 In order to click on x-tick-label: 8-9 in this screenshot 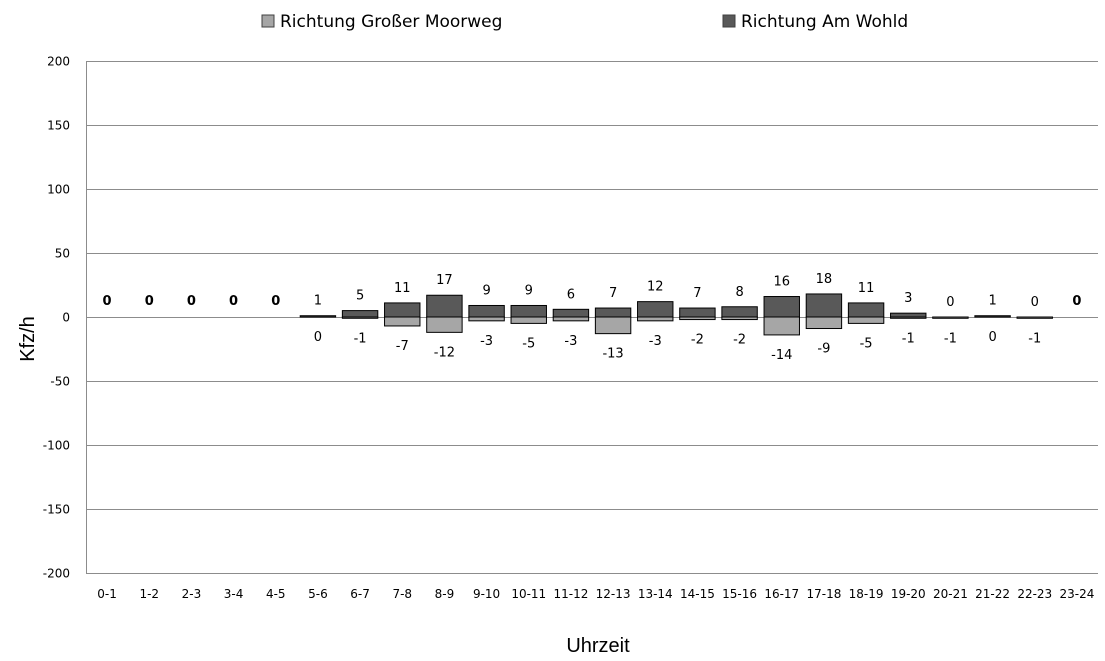, I will do `click(445, 594)`.